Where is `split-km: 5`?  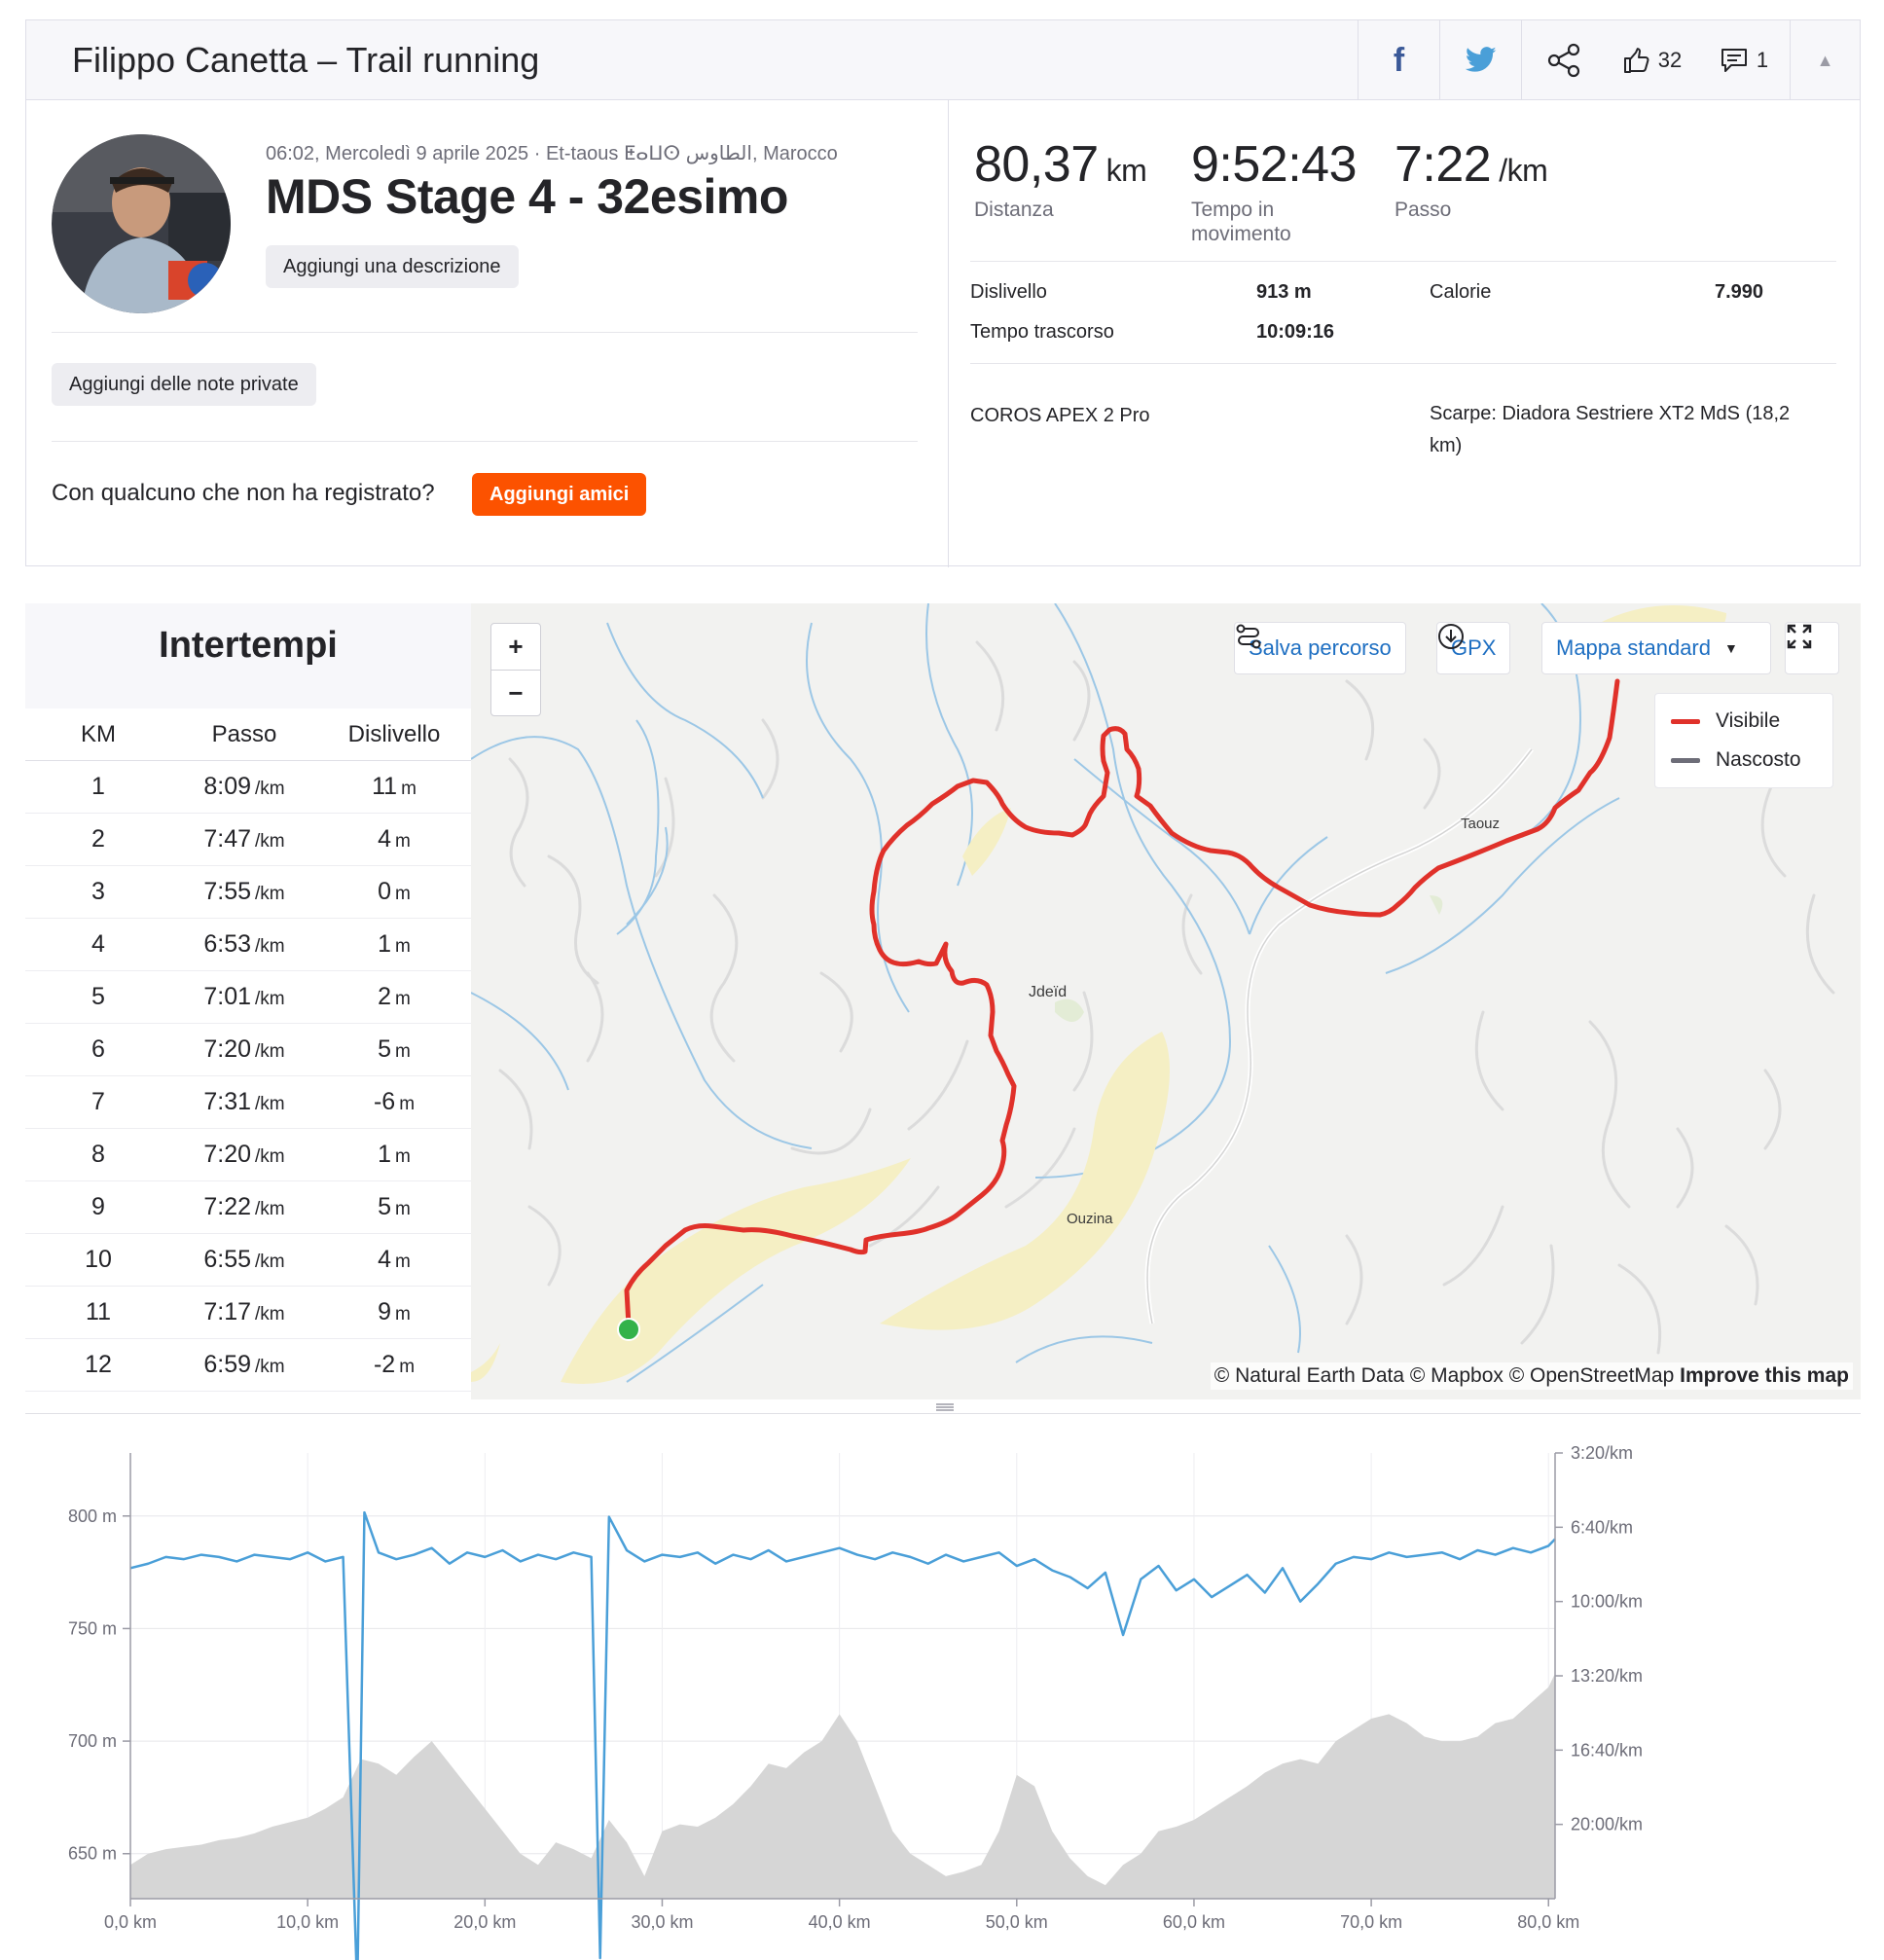 split-km: 5 is located at coordinates (98, 996).